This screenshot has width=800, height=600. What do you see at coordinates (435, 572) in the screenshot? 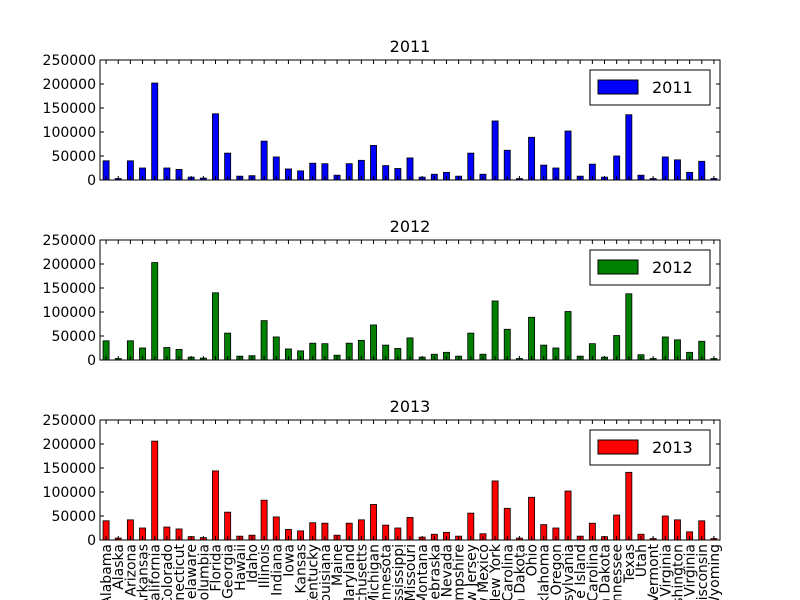
I see `x-tick-label: Nebraska` at bounding box center [435, 572].